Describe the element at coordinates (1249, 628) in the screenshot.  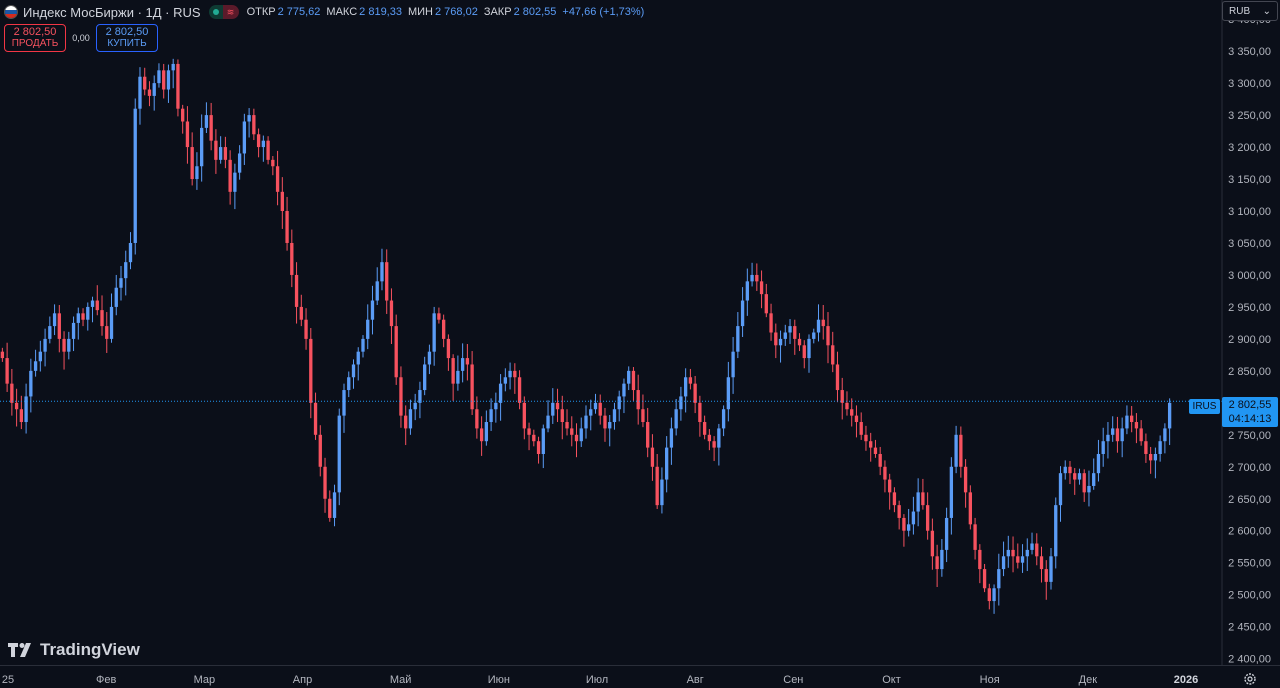
I see `price-tick-label: 2 450,00` at that location.